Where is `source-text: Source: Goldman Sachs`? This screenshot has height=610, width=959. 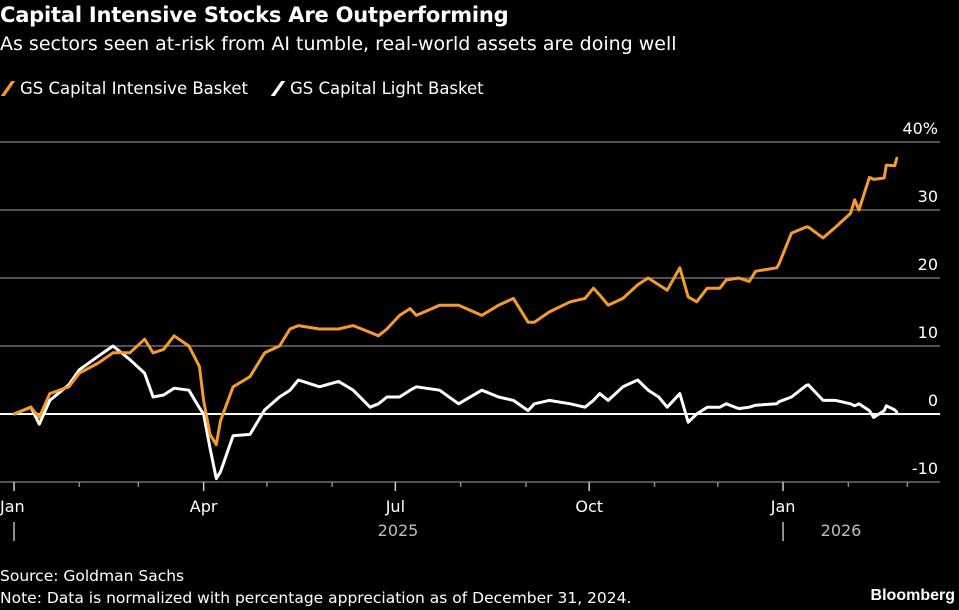 source-text: Source: Goldman Sachs is located at coordinates (92, 576).